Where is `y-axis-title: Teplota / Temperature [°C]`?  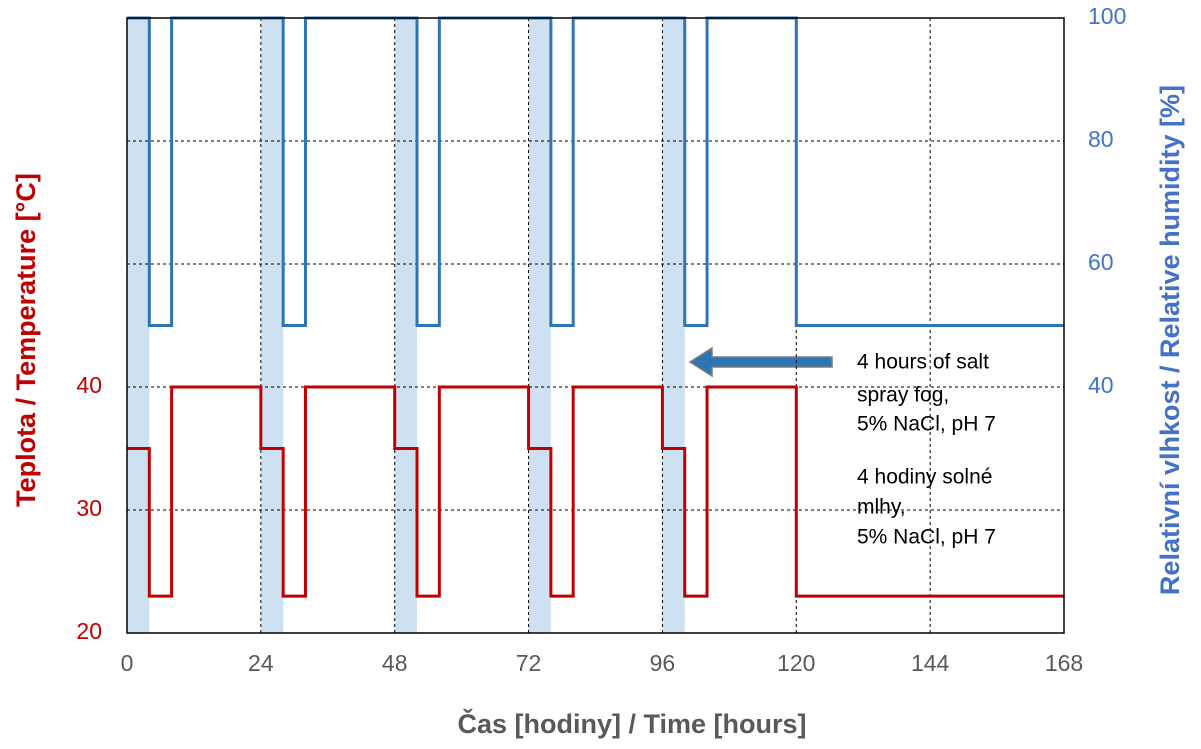 y-axis-title: Teplota / Temperature [°C] is located at coordinates (26, 340).